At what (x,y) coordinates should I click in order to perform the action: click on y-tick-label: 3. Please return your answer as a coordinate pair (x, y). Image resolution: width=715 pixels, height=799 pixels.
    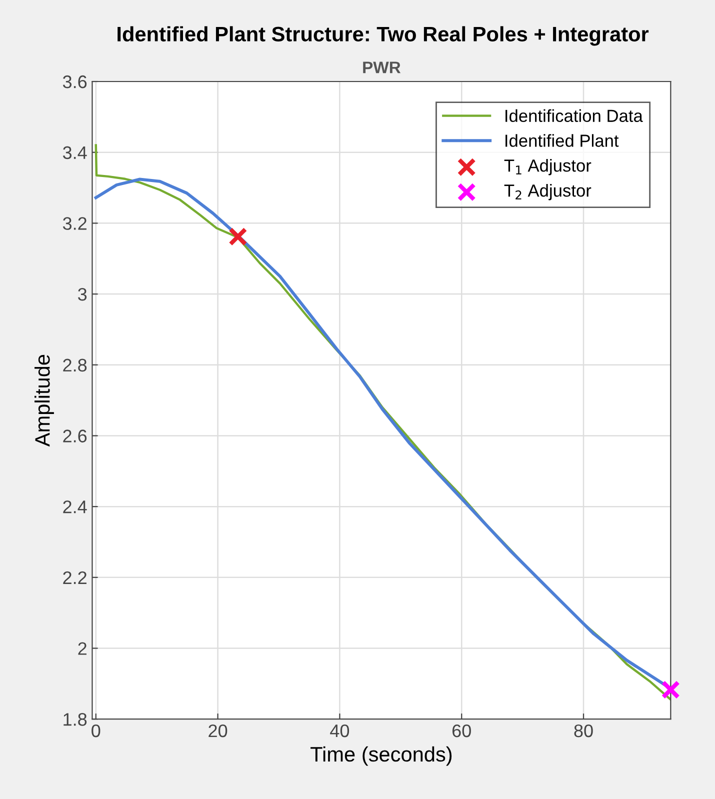
    Looking at the image, I should click on (82, 294).